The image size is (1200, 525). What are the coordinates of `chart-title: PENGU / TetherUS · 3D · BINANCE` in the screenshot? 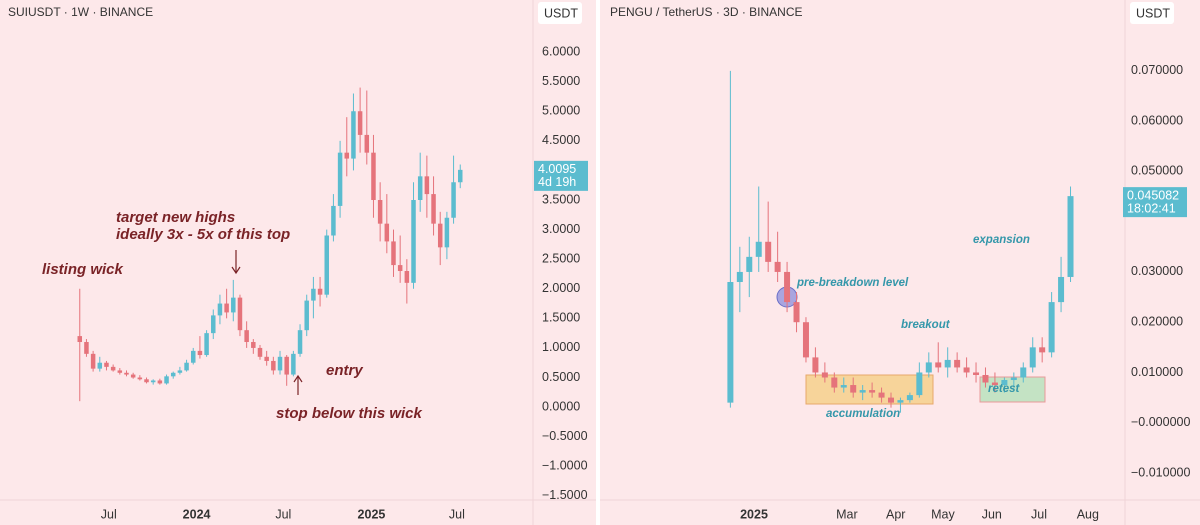 It's located at (706, 12).